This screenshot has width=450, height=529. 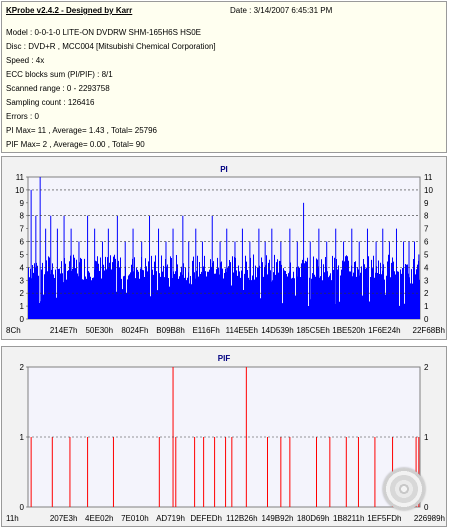 What do you see at coordinates (426, 437) in the screenshot?
I see `pif-y-tick-right: 1` at bounding box center [426, 437].